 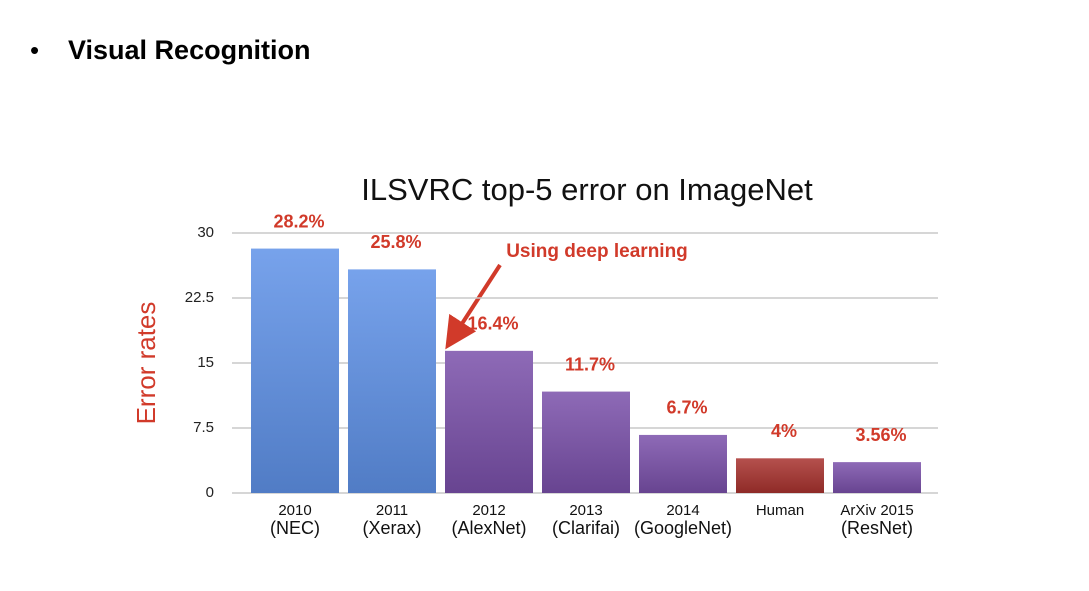 What do you see at coordinates (877, 528) in the screenshot?
I see `x-tick-note: (ResNet)` at bounding box center [877, 528].